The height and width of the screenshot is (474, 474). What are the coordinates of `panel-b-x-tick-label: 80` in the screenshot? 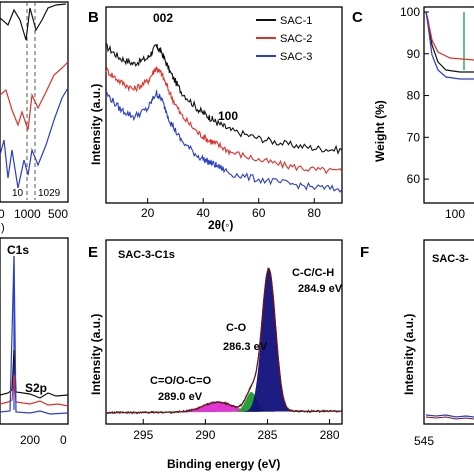 It's located at (315, 213).